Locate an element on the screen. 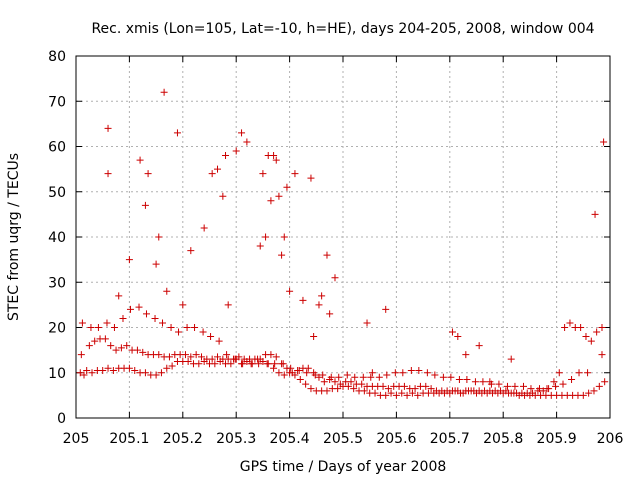  y-tick-label: 10 is located at coordinates (57, 374).